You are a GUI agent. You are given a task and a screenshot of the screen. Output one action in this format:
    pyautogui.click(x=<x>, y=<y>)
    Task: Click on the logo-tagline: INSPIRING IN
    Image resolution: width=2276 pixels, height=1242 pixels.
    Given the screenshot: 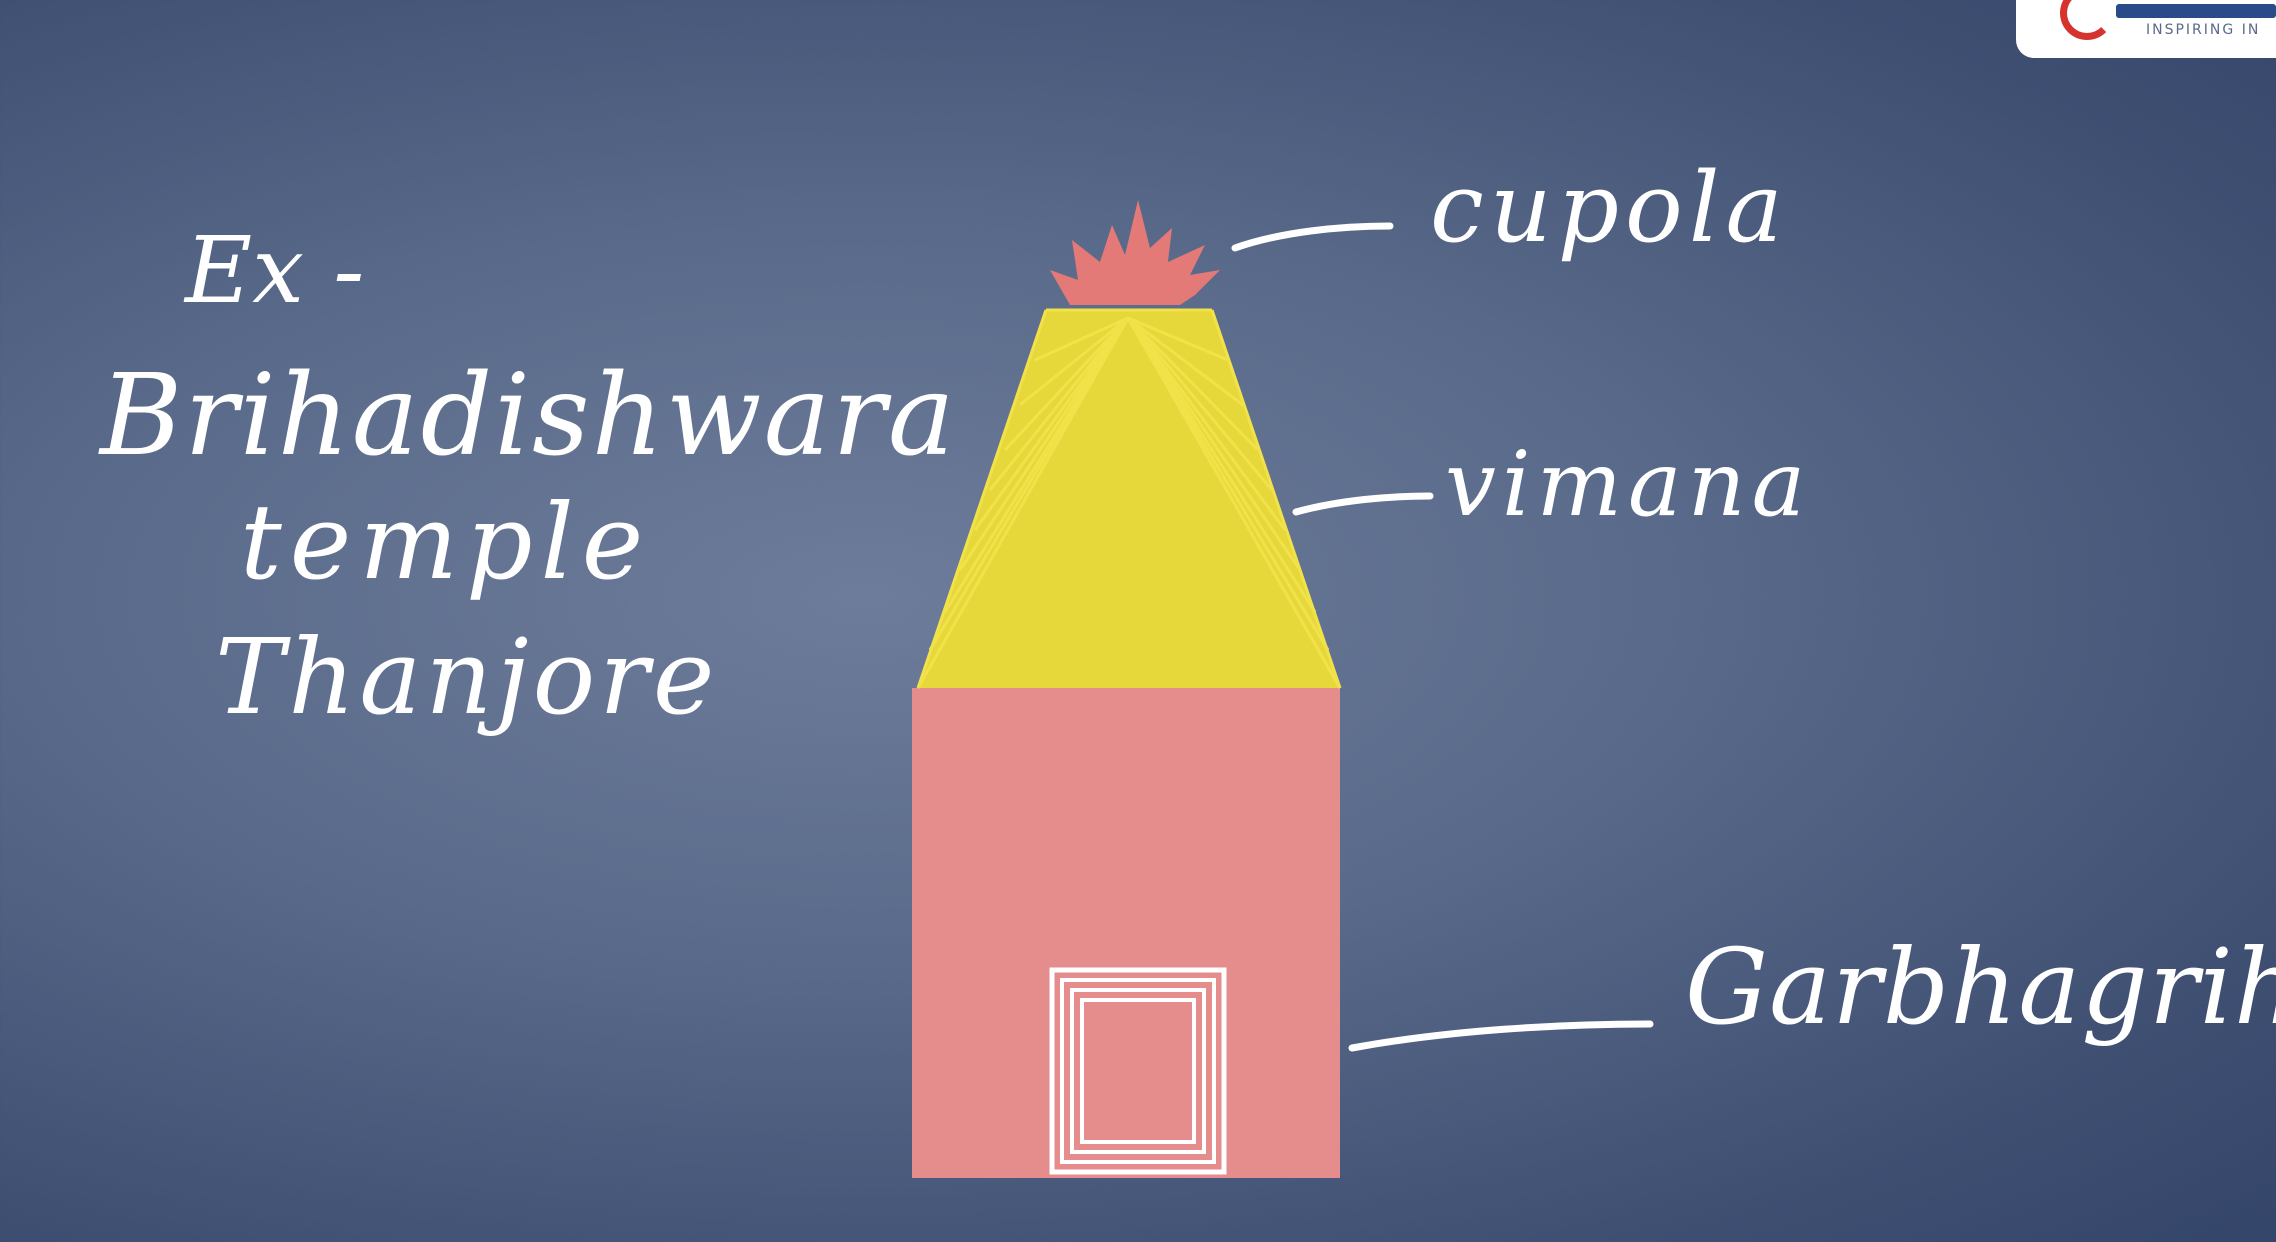 What is the action you would take?
    pyautogui.click(x=2203, y=30)
    